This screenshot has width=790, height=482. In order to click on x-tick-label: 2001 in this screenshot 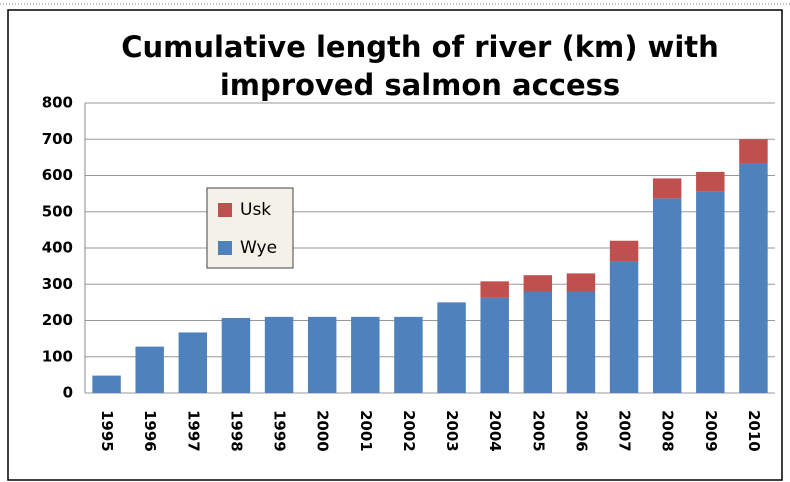, I will do `click(366, 431)`.